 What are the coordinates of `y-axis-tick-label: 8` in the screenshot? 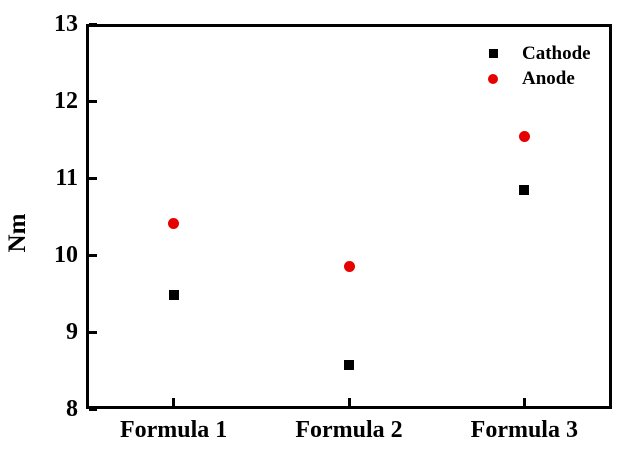 It's located at (72, 409).